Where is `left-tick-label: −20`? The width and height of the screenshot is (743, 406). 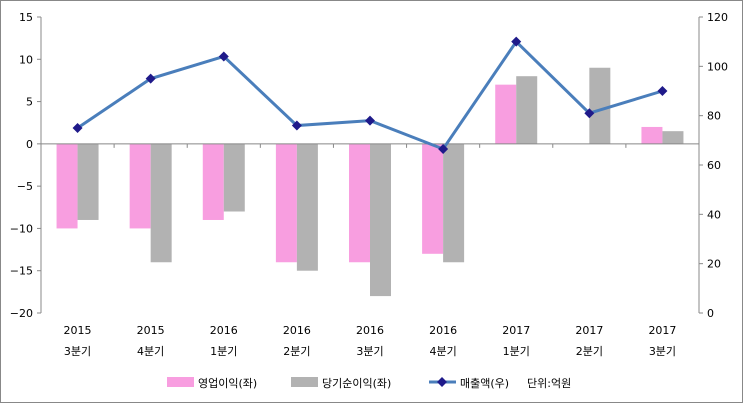
left-tick-label: −20 is located at coordinates (21, 313).